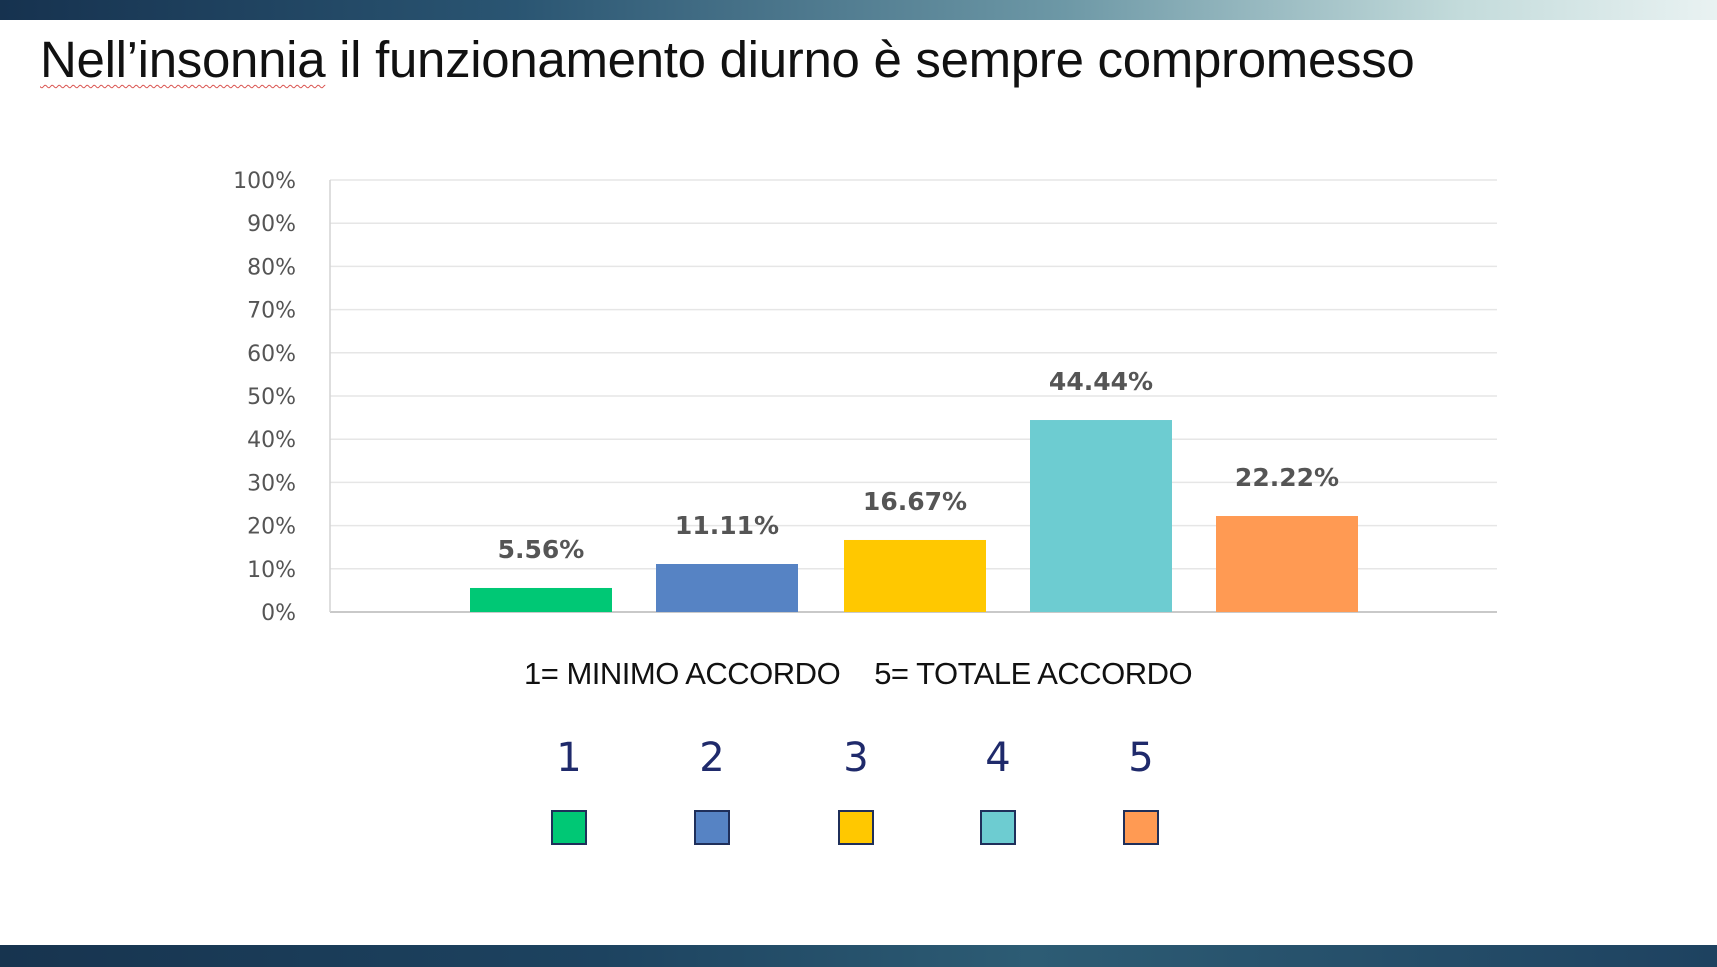 The image size is (1717, 967). I want to click on y-tick-label: 60%, so click(271, 354).